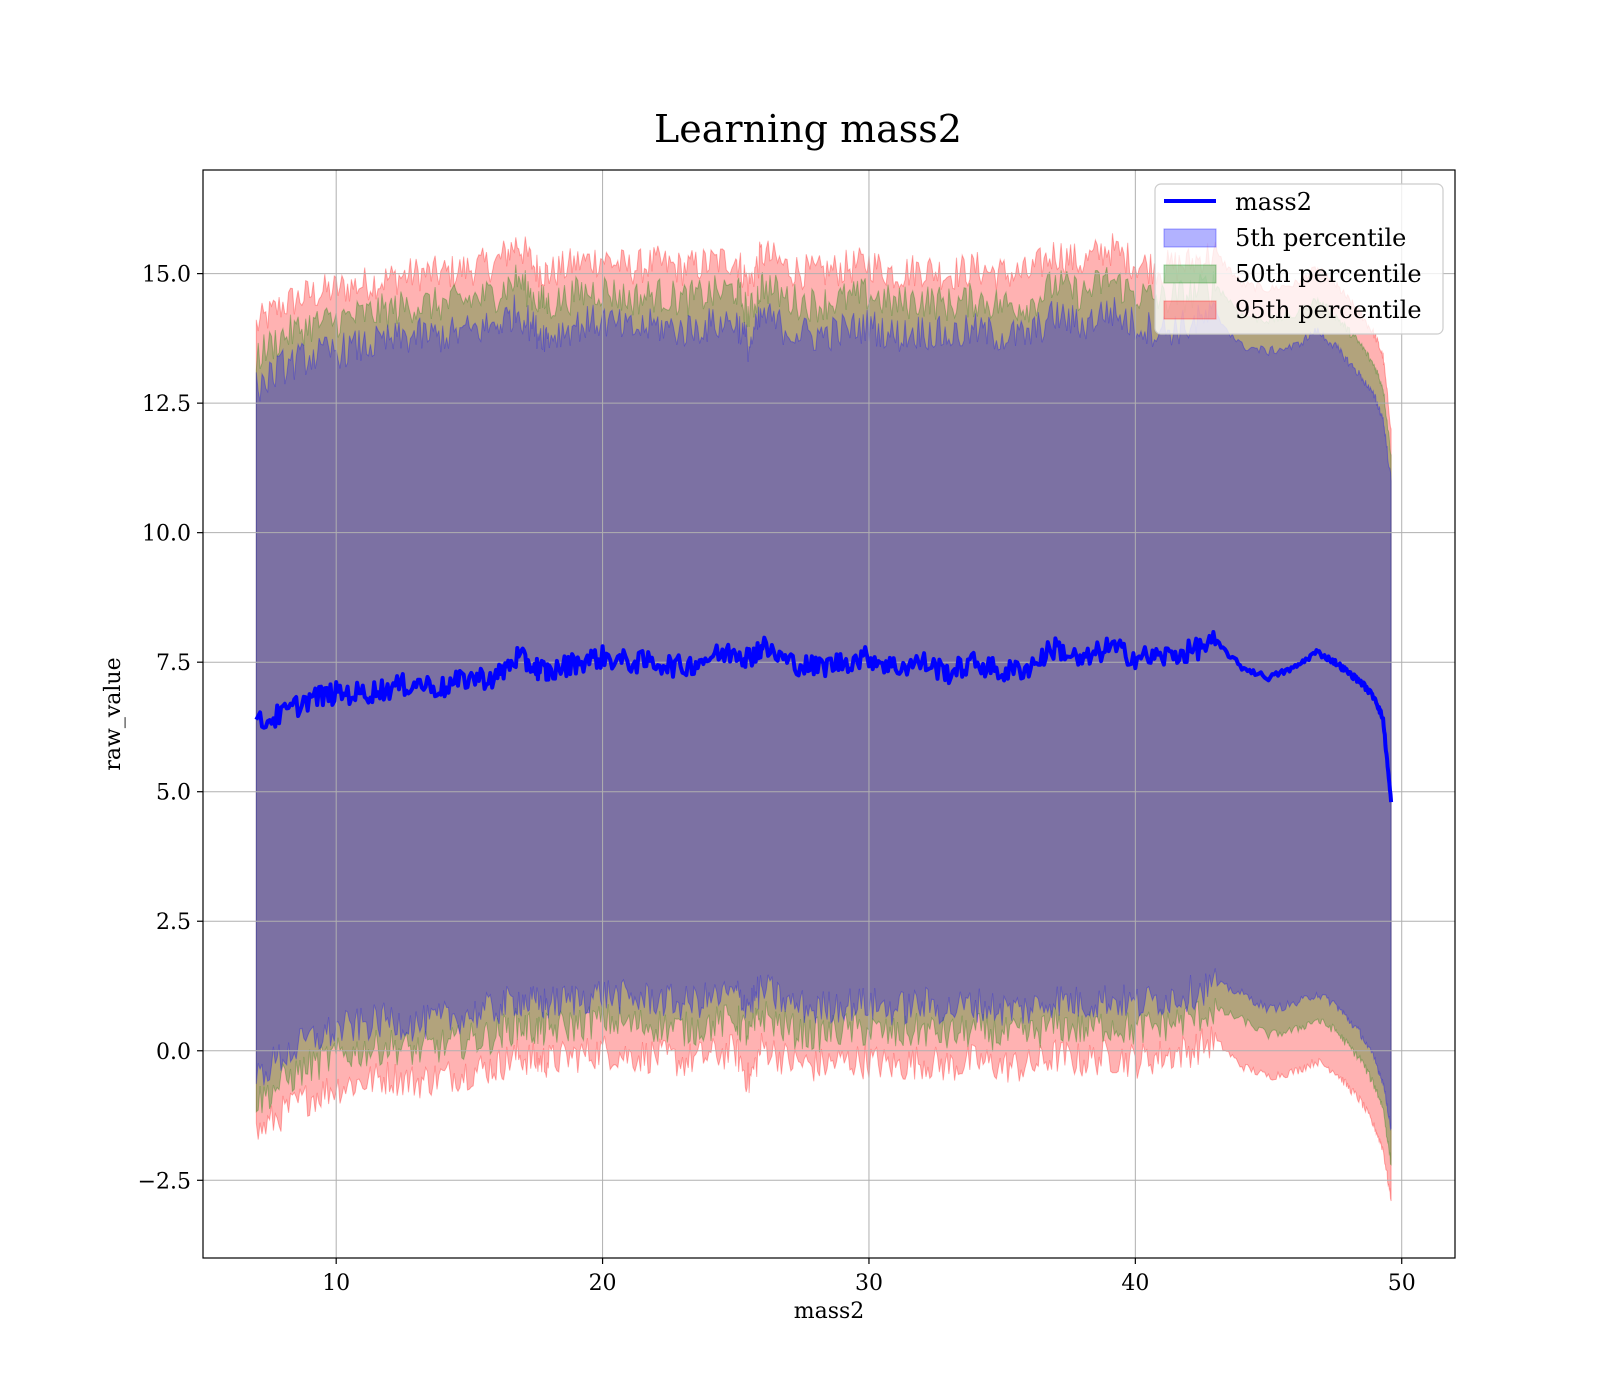  What do you see at coordinates (166, 404) in the screenshot?
I see `y-tick-label: 12.5` at bounding box center [166, 404].